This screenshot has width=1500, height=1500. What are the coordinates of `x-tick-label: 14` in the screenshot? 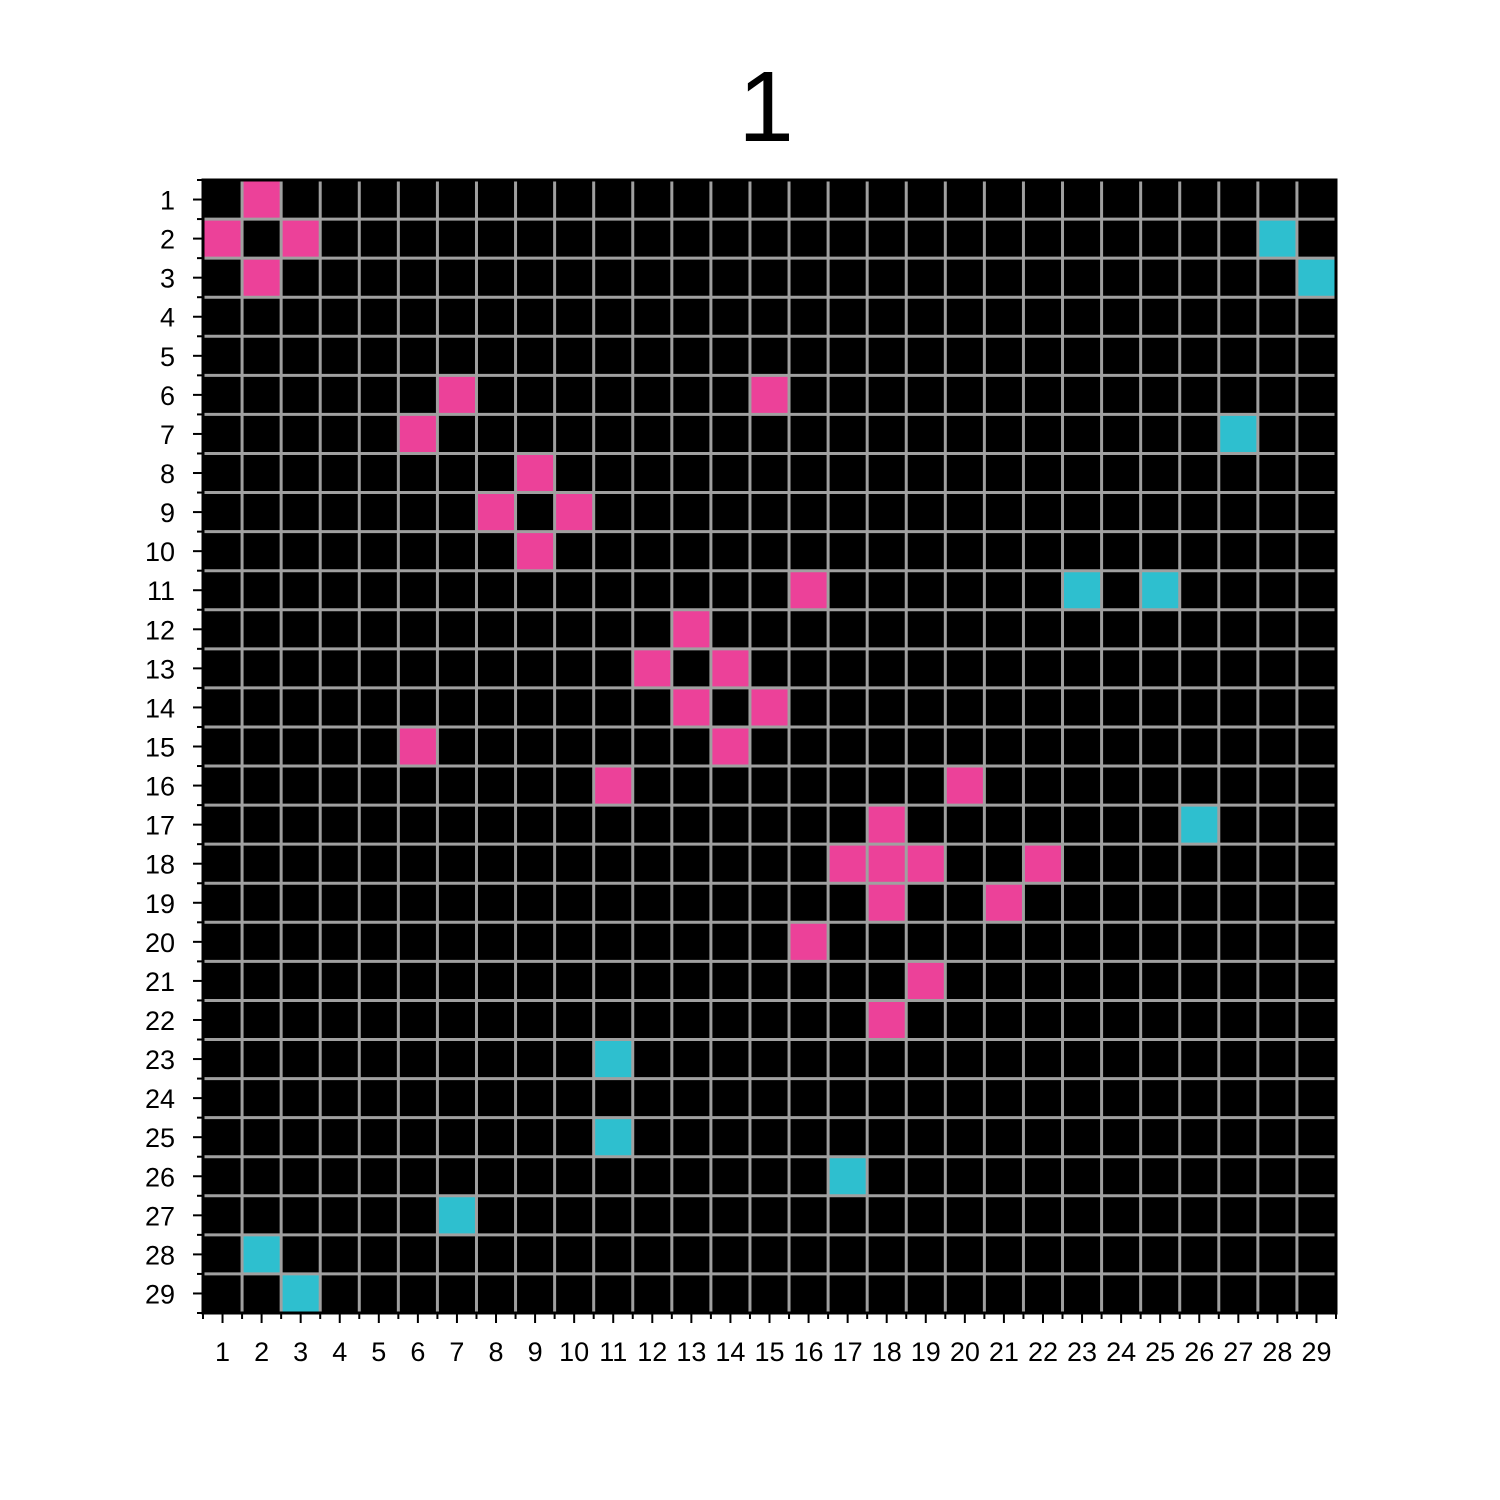 It's located at (730, 1352).